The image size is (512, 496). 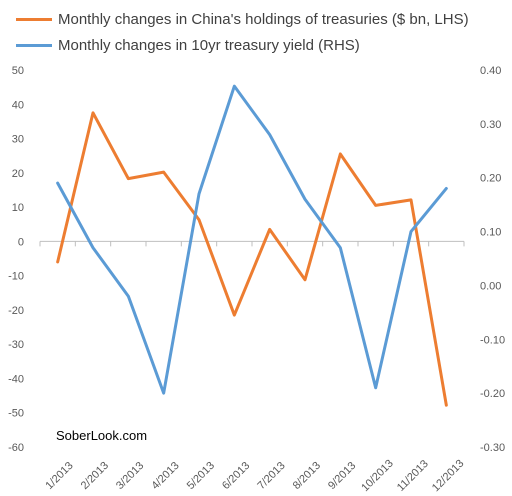 I want to click on y-left-tick-label: -10, so click(x=16, y=277).